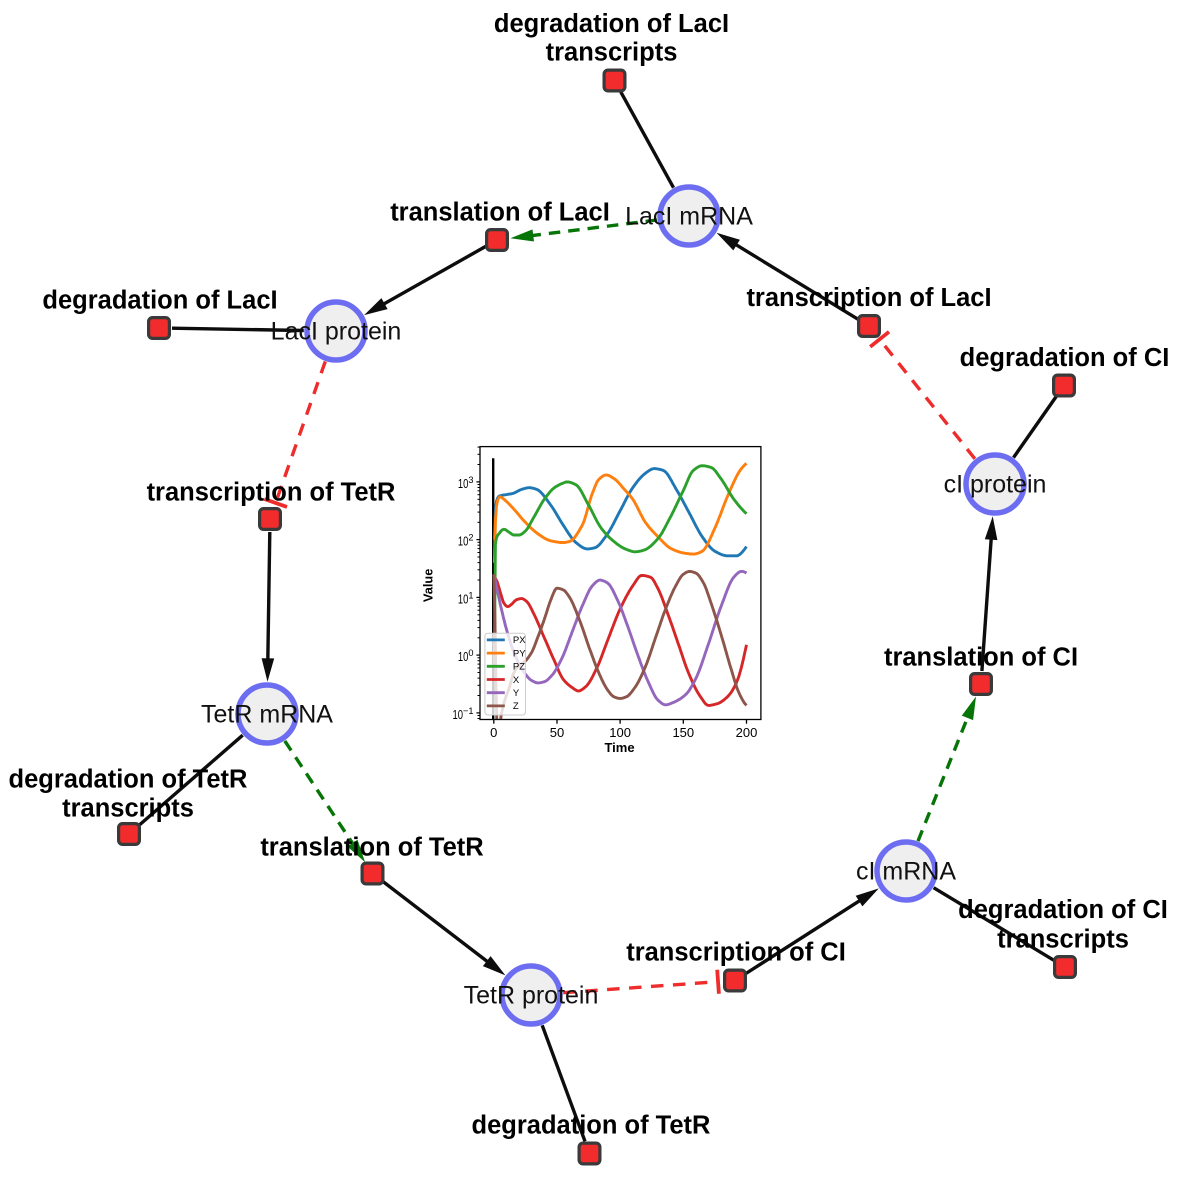 The height and width of the screenshot is (1200, 1189). I want to click on svg-text: 50, so click(557, 732).